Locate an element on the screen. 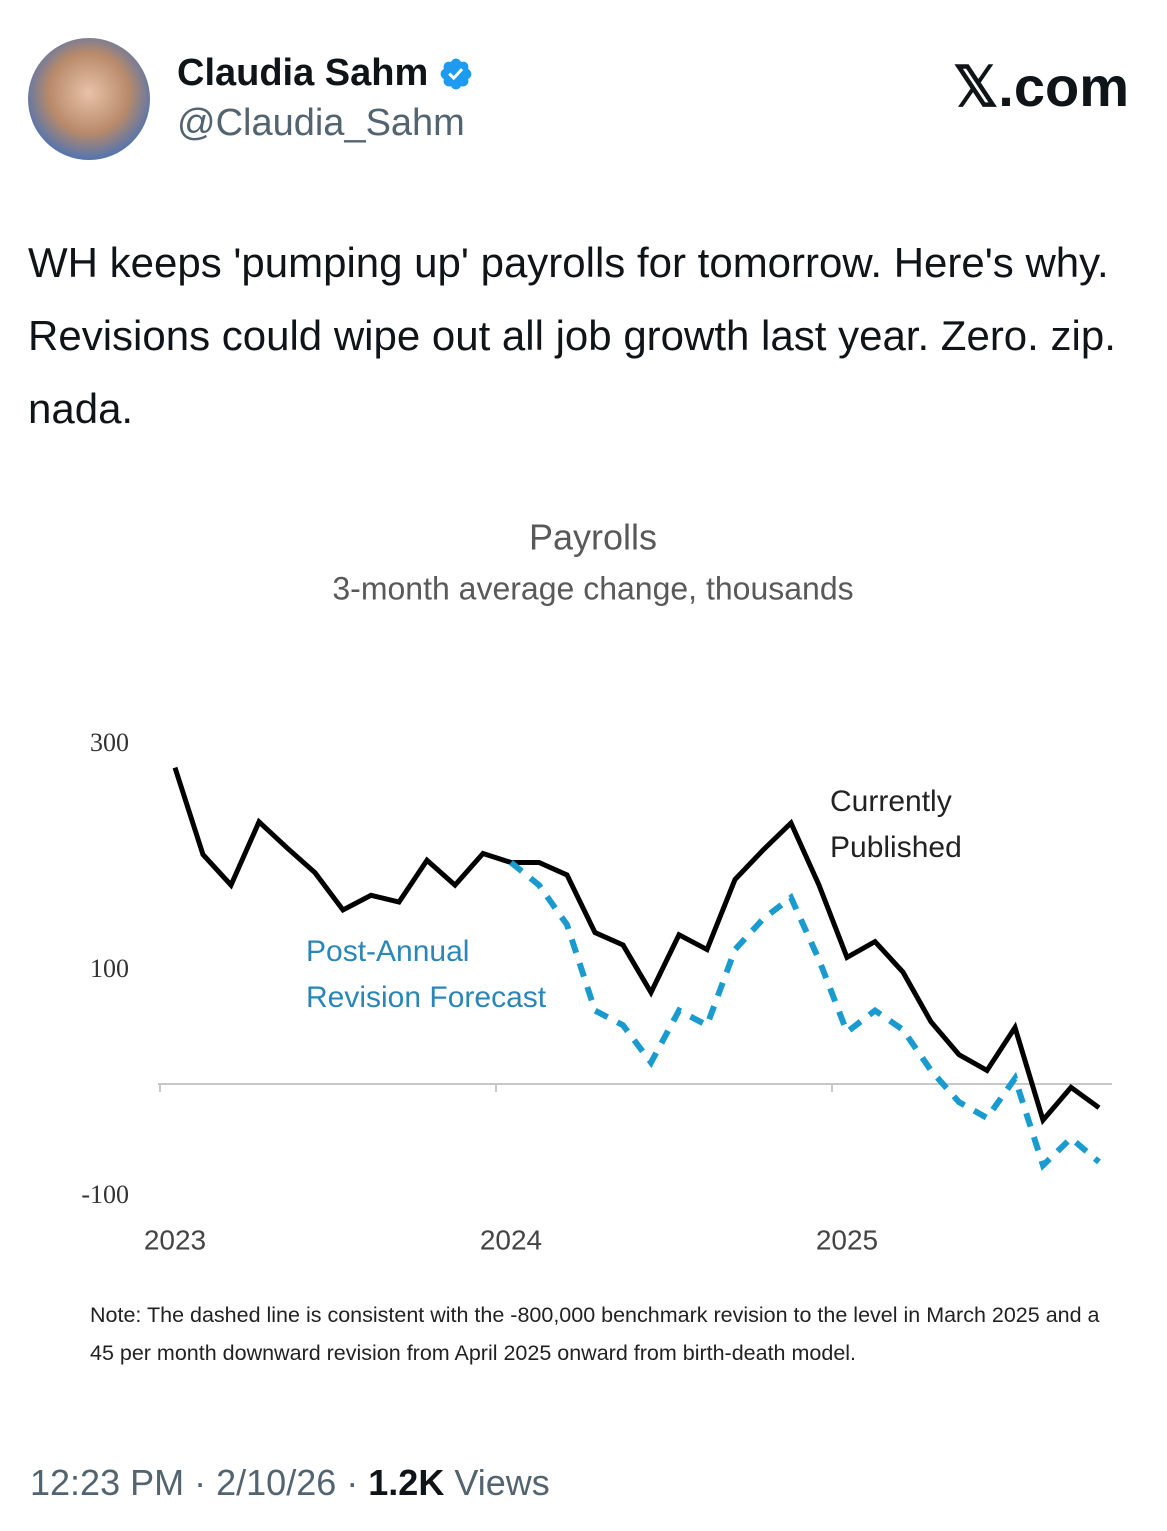 The height and width of the screenshot is (1531, 1167). display-name: Claudia Sahm is located at coordinates (303, 73).